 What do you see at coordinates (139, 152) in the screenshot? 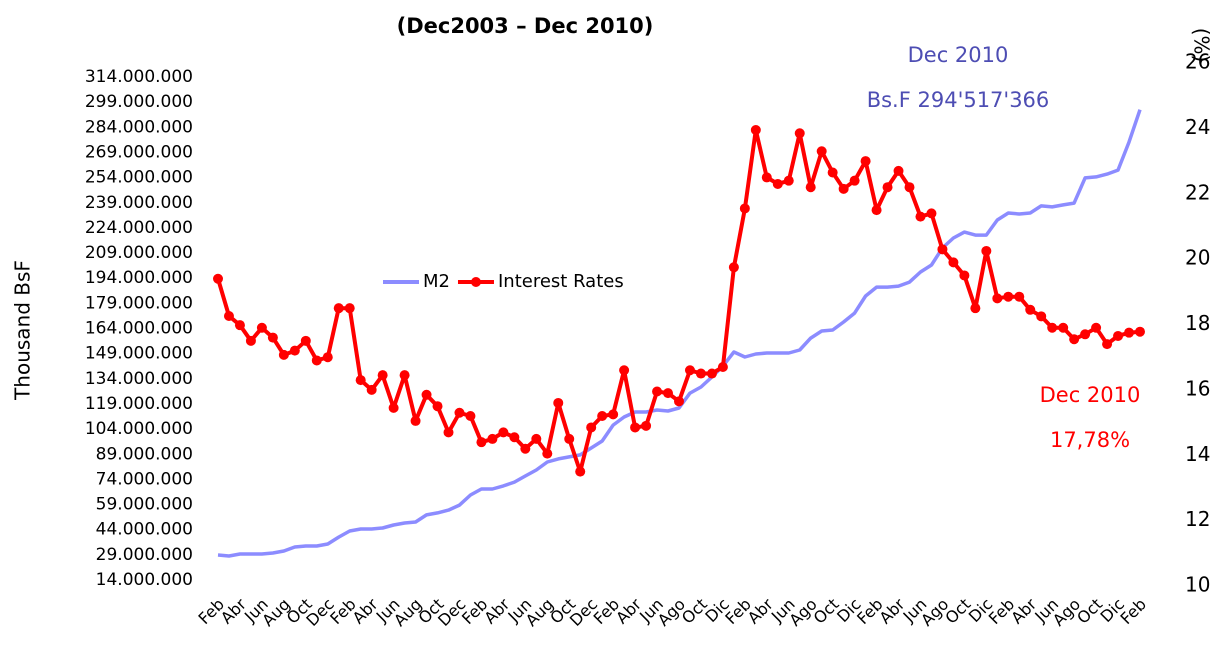
I see `y-tick-label: 269.000.000` at bounding box center [139, 152].